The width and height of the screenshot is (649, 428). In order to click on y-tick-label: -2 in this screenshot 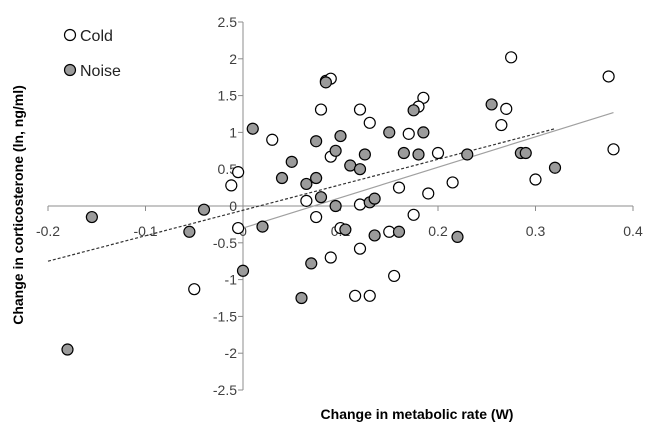, I will do `click(231, 353)`.